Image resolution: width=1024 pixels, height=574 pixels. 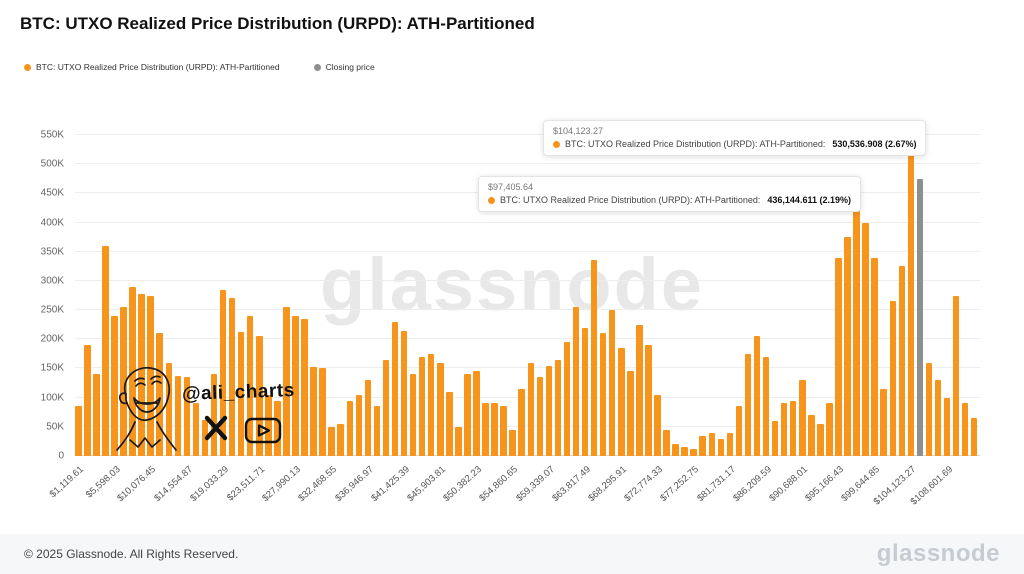 I want to click on author-handle: @ali_charts, so click(x=238, y=392).